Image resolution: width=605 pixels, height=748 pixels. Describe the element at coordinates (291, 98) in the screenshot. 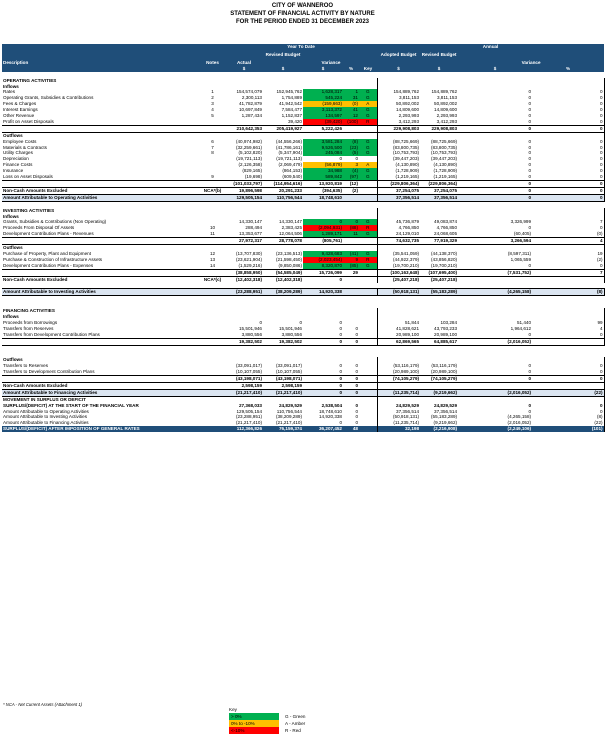

I see `cell-revised-budget: 1,754,889` at that location.